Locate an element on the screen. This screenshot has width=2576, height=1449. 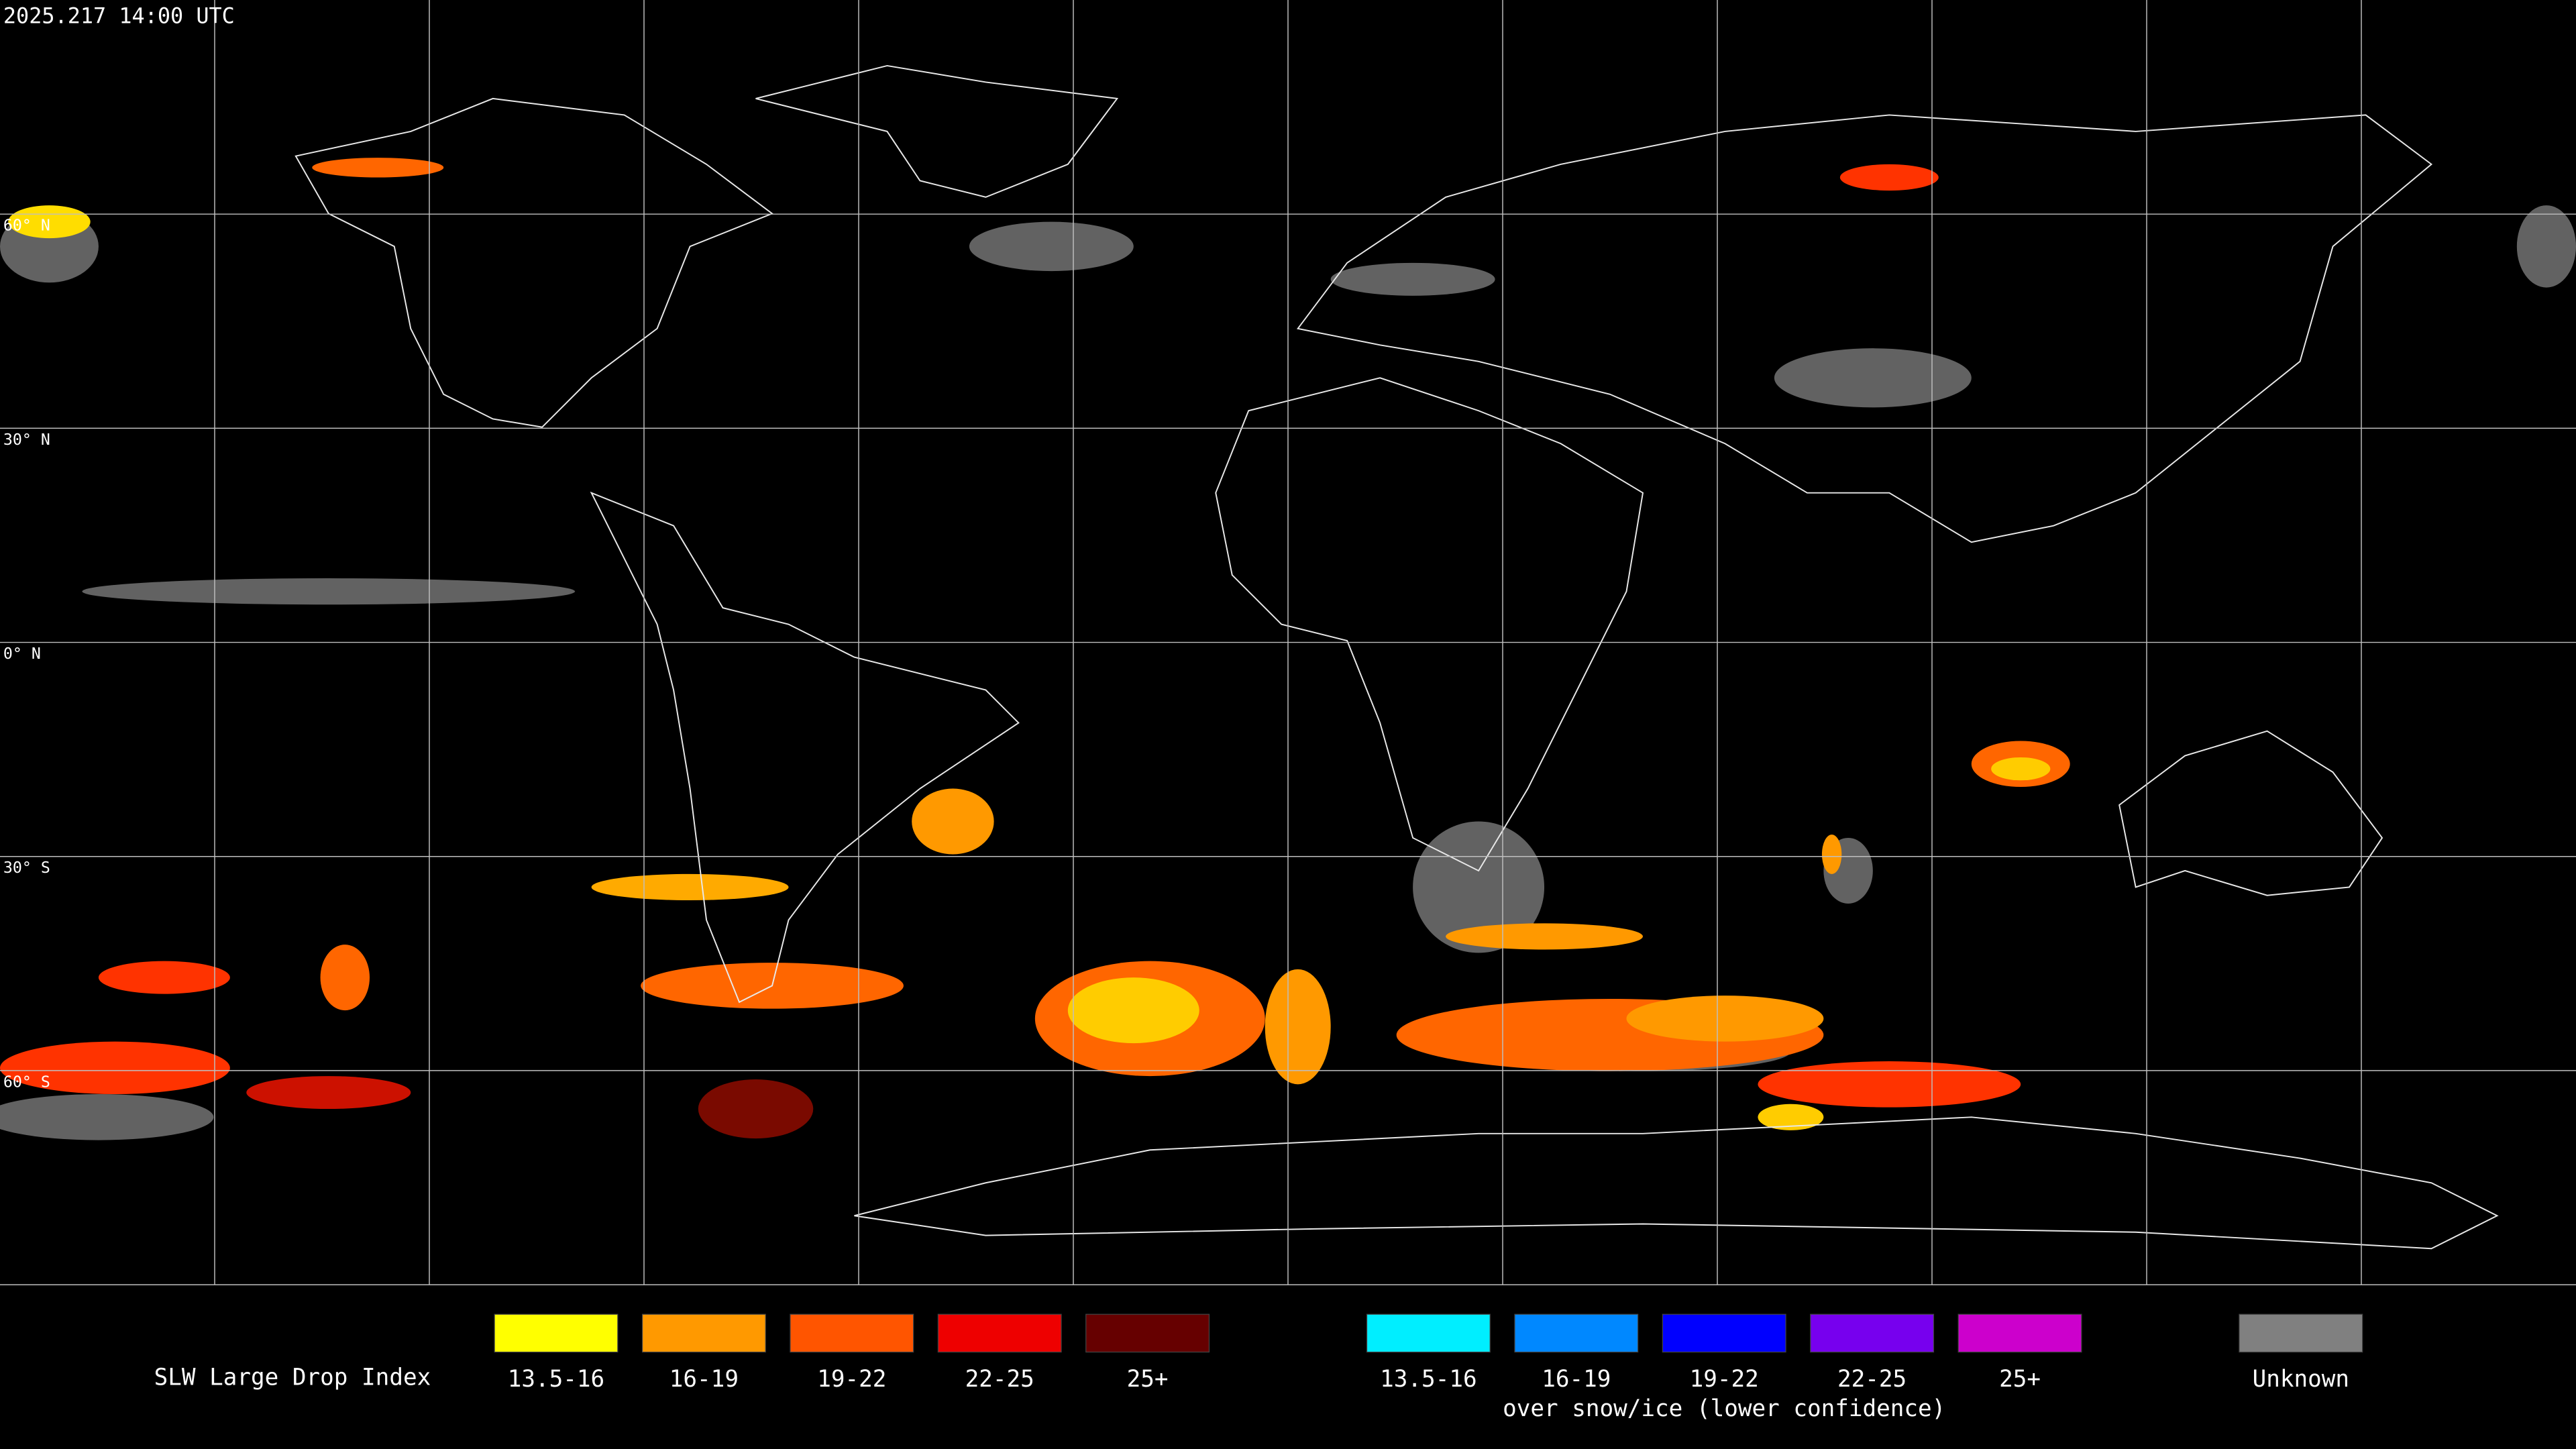
latitude-label: 30° N is located at coordinates (26, 440).